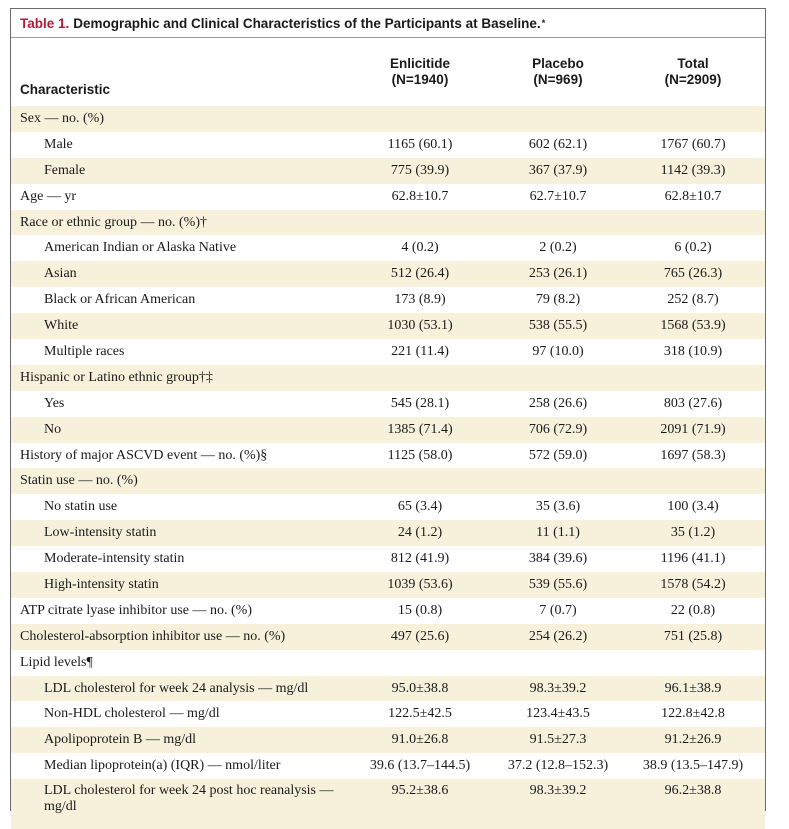  I want to click on enlicitide-value: 221 (11.4), so click(420, 351).